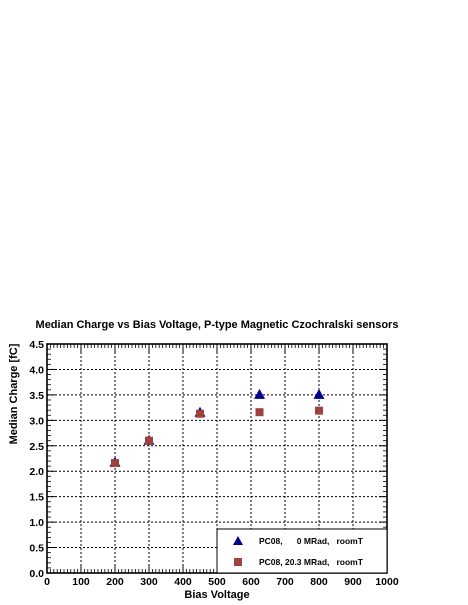 This screenshot has width=468, height=605. I want to click on y-tick-labels: 0.0 0.5 1.0 1.5 2.0 2.5 3.0 3.5 4.0 4.5, so click(36, 459).